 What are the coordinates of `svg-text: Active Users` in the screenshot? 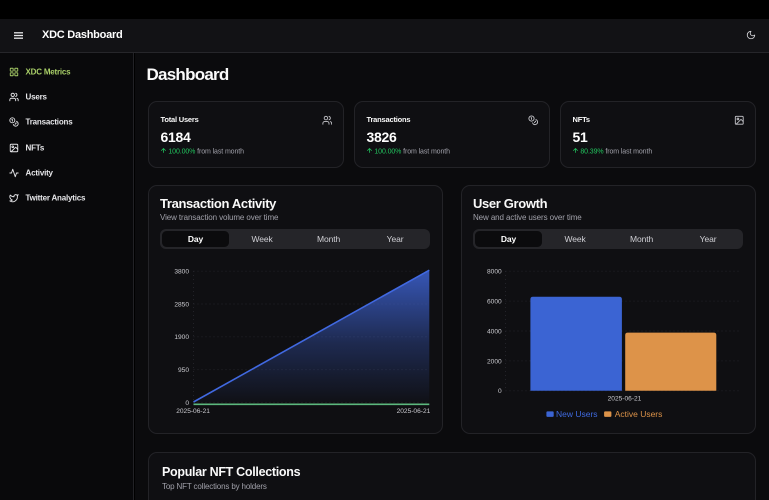 It's located at (639, 414).